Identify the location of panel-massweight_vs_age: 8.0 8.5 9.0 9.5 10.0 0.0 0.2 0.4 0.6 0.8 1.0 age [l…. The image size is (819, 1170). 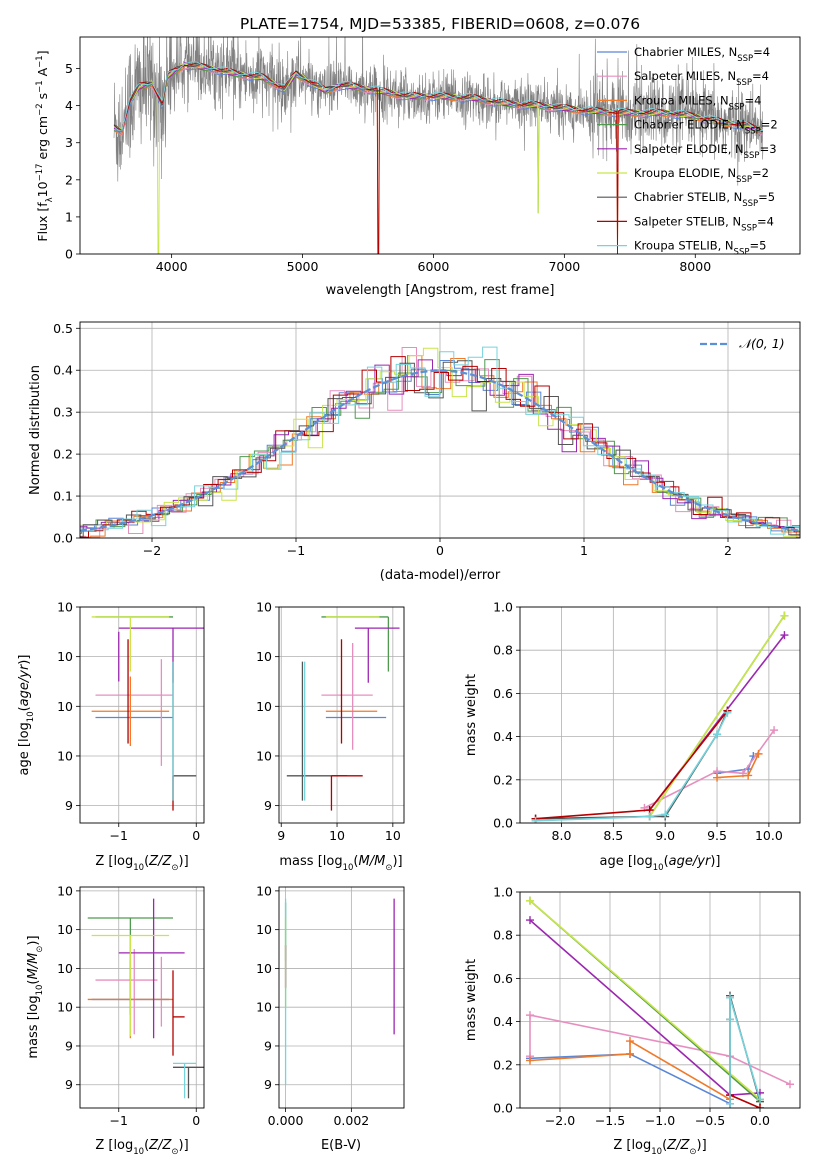
(632, 736).